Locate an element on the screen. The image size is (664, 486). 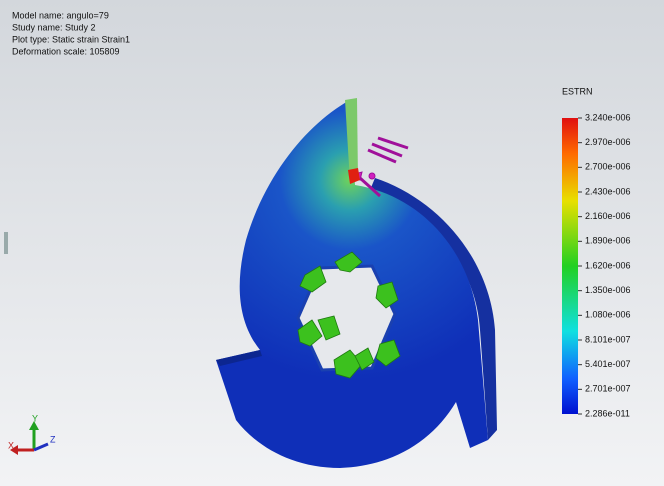
legend-label: 2.160e-006 is located at coordinates (608, 216).